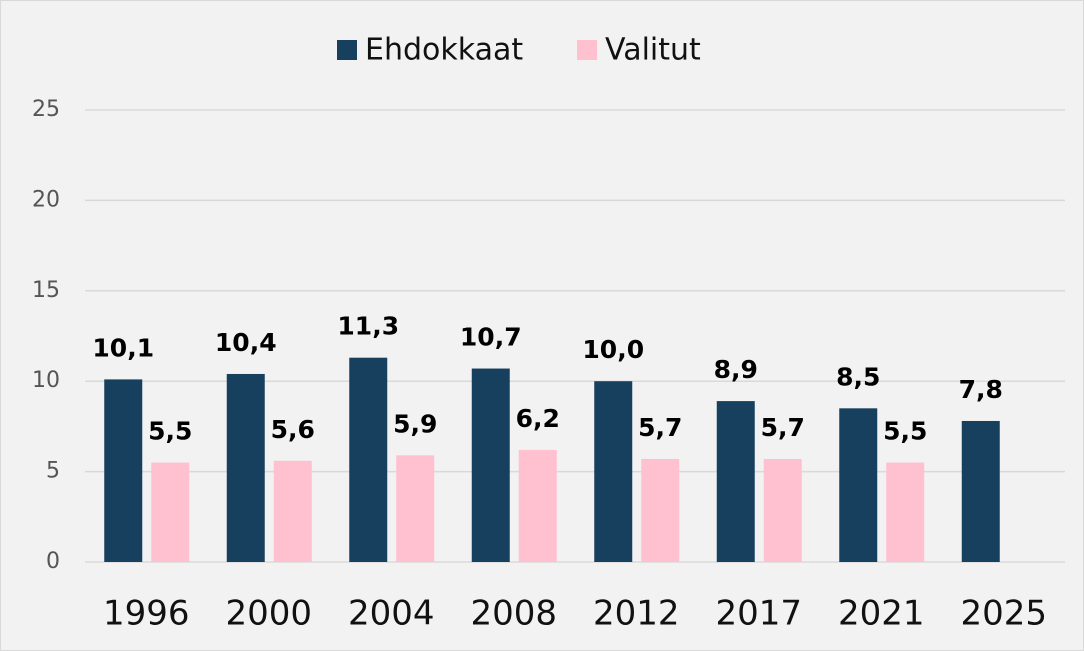 The height and width of the screenshot is (651, 1084). What do you see at coordinates (513, 614) in the screenshot?
I see `x-tick-label: 2008` at bounding box center [513, 614].